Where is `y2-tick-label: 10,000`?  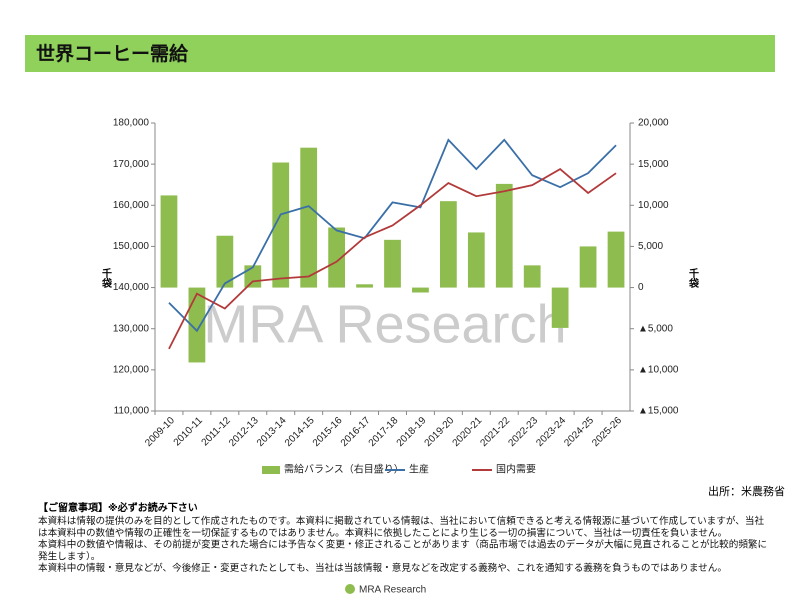 y2-tick-label: 10,000 is located at coordinates (653, 205).